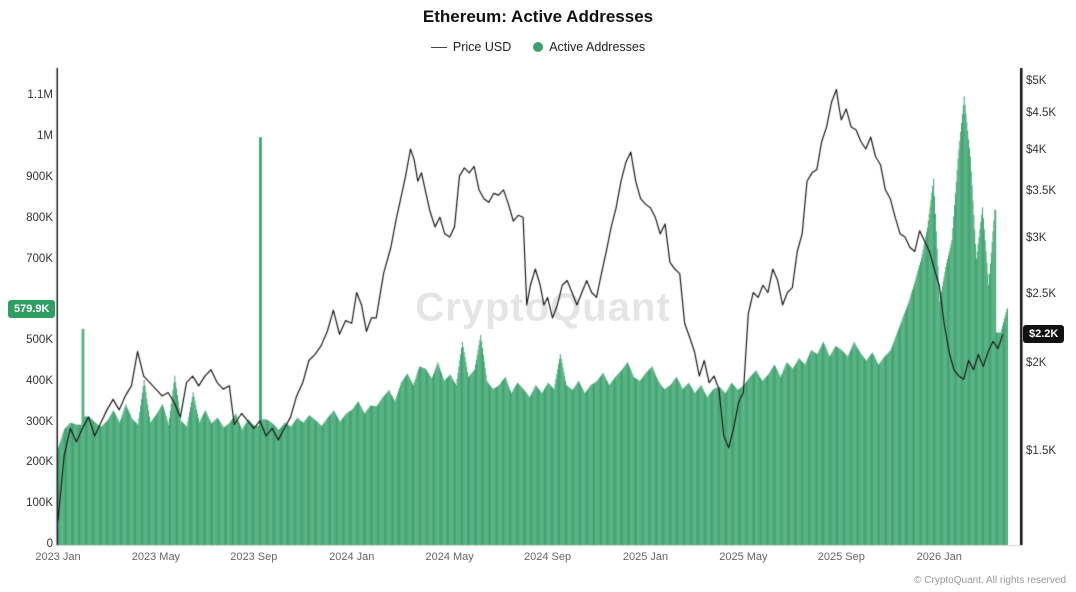 This screenshot has width=1076, height=592. Describe the element at coordinates (438, 47) in the screenshot. I see `price-line-swatch-icon` at that location.